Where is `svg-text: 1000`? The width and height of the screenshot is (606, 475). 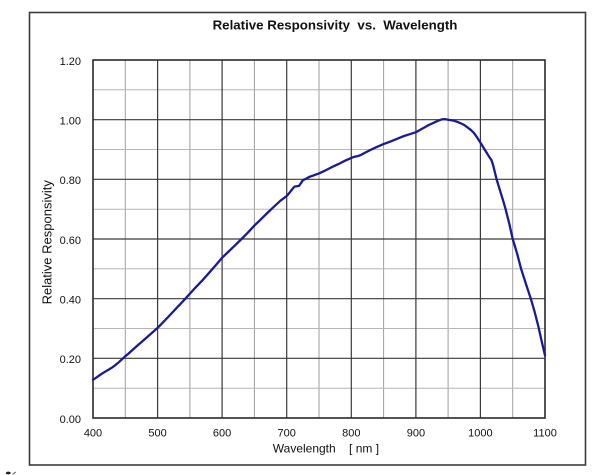
svg-text: 1000 is located at coordinates (480, 433).